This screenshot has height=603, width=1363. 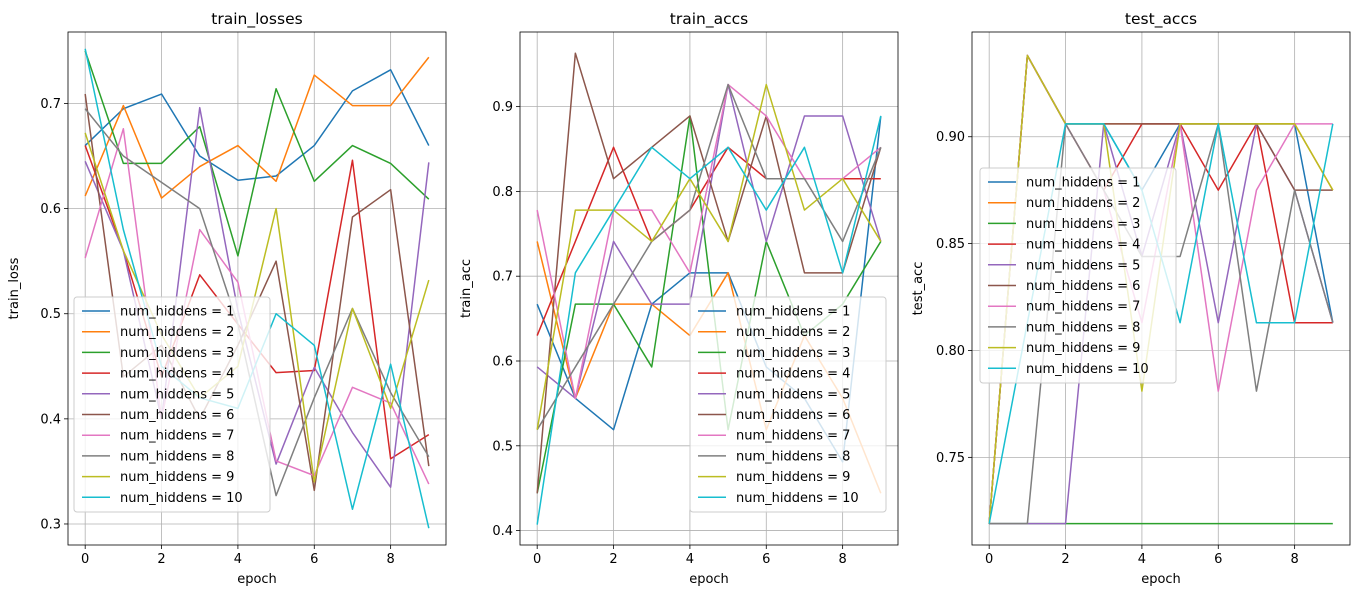 What do you see at coordinates (502, 107) in the screenshot?
I see `y-tick-label: 0.9` at bounding box center [502, 107].